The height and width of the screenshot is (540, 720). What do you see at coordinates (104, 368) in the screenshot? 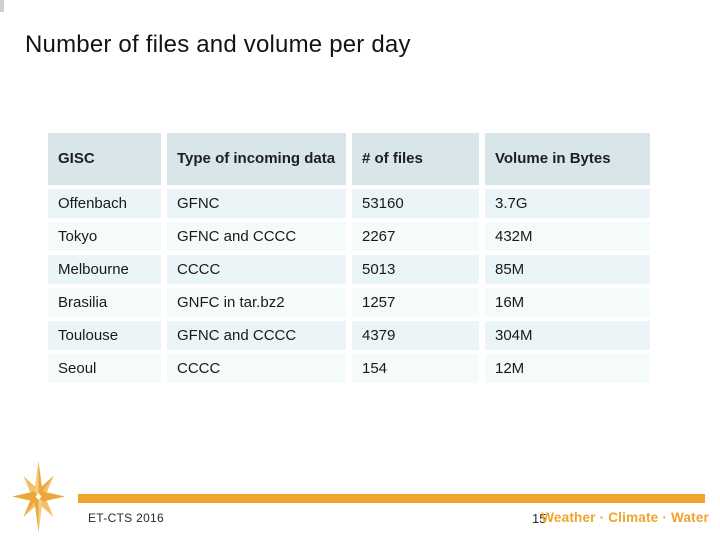
I see `table-cell: Seoul` at bounding box center [104, 368].